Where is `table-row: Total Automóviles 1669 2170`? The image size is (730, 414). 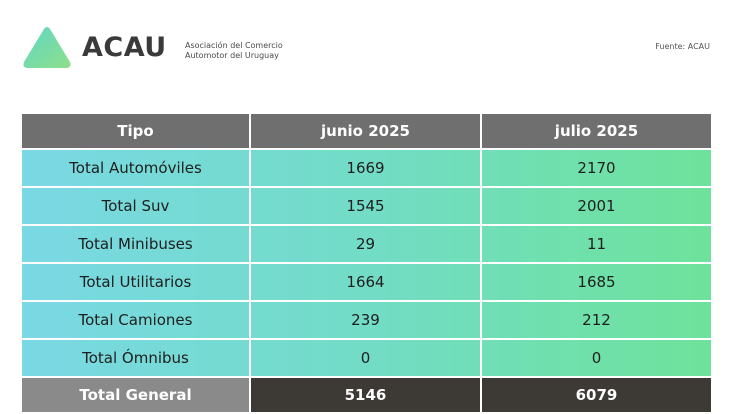
table-row: Total Automóviles 1669 2170 is located at coordinates (366, 168).